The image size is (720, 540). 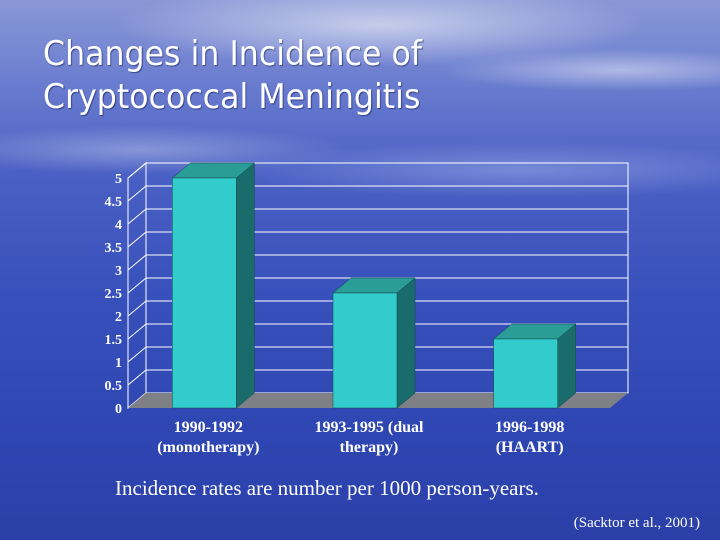 I want to click on y-tick-label-3: 1.5, so click(x=114, y=340).